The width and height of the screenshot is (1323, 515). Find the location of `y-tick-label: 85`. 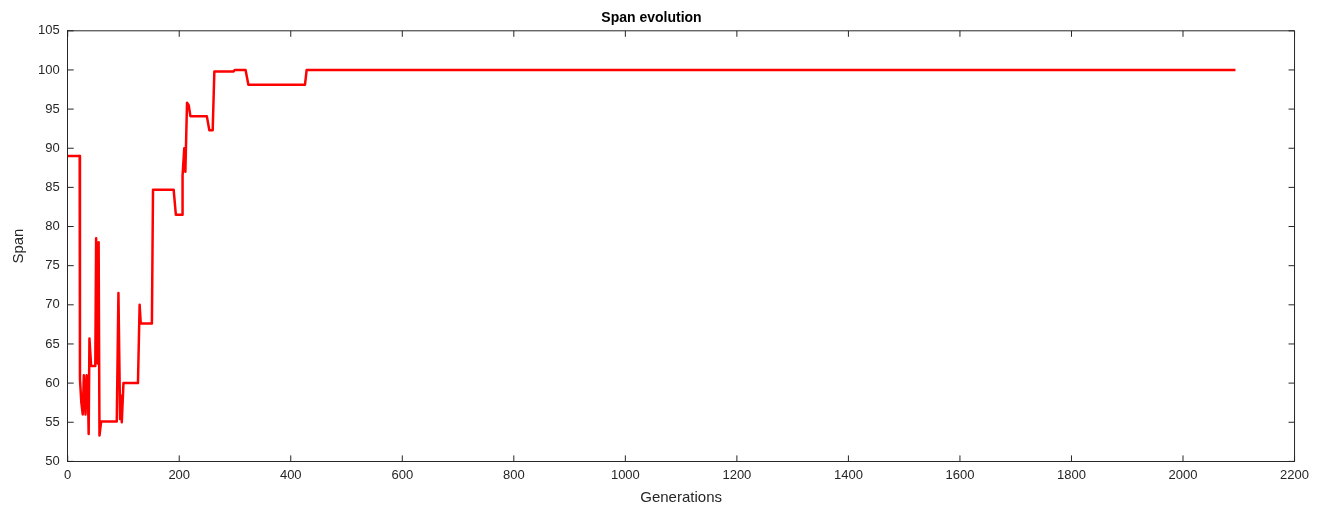

y-tick-label: 85 is located at coordinates (52, 186).